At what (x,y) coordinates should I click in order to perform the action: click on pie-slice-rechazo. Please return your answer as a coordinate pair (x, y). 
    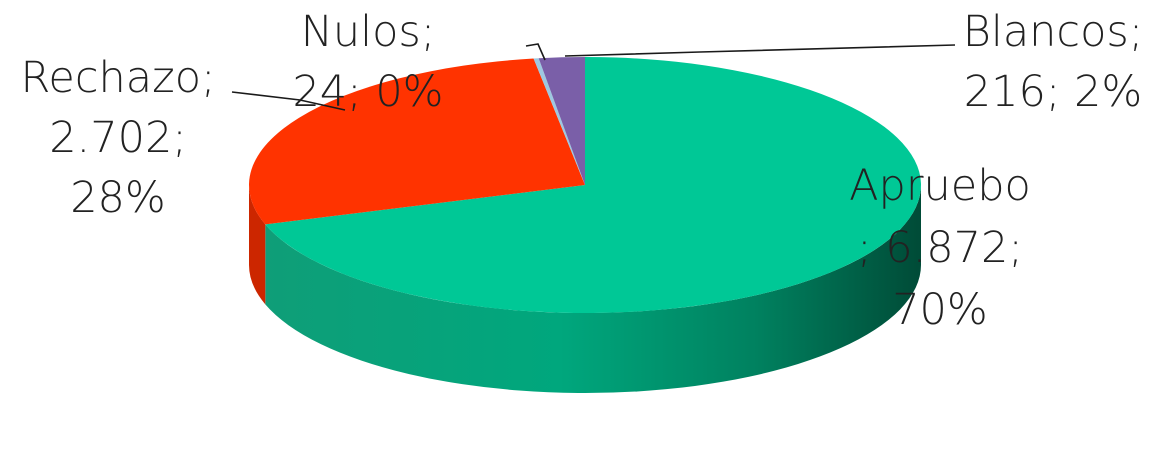
    Looking at the image, I should click on (417, 141).